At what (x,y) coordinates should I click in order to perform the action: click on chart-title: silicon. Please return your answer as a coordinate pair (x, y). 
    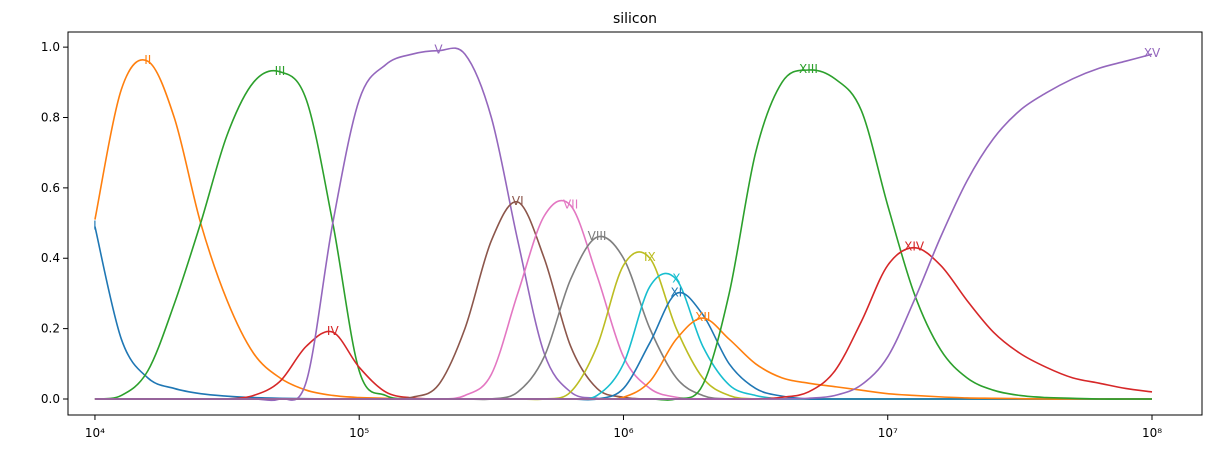
    Looking at the image, I should click on (635, 19).